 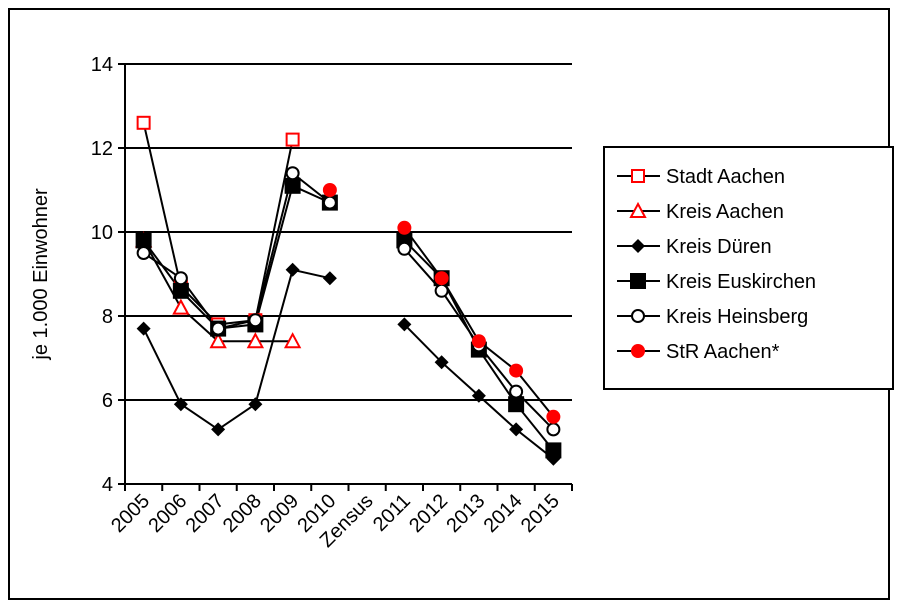 What do you see at coordinates (503, 513) in the screenshot?
I see `x-tick-label: 2014` at bounding box center [503, 513].